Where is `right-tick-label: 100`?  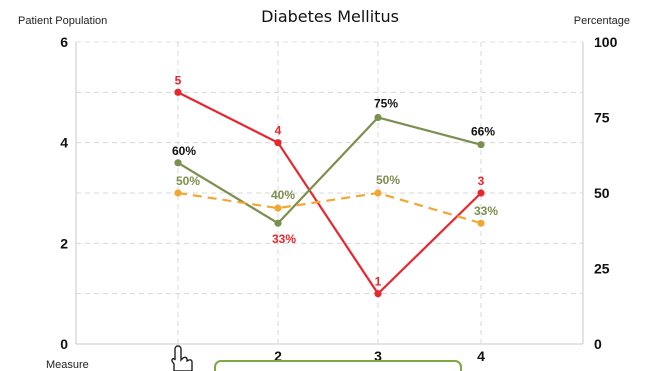
right-tick-label: 100 is located at coordinates (606, 42).